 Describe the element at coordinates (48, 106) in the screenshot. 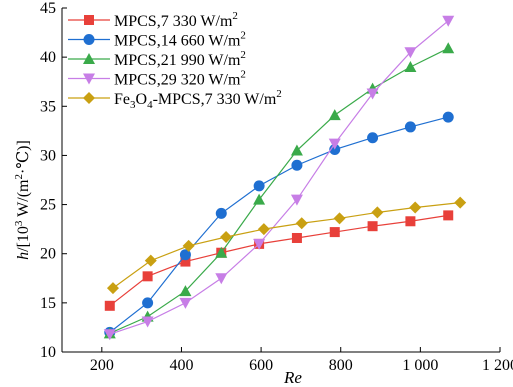

I see `y-tick-label: 35` at that location.